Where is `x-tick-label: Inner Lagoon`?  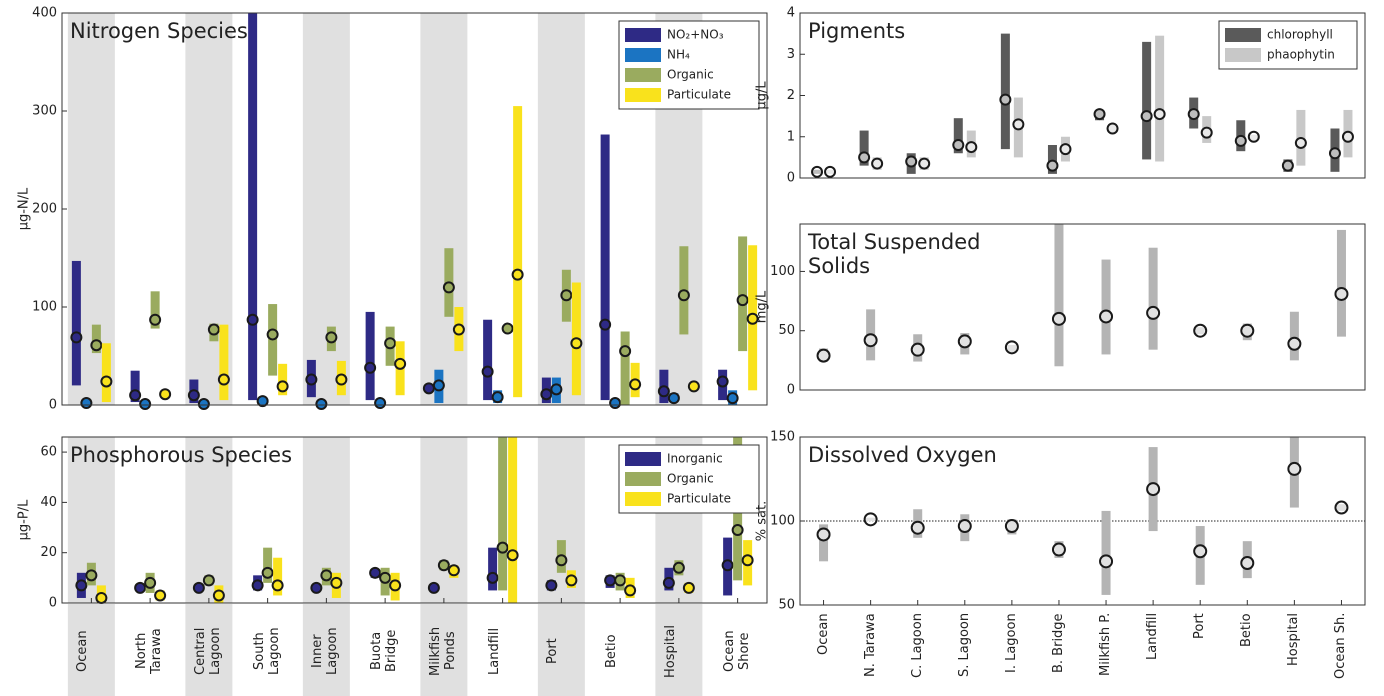
x-tick-label: Inner Lagoon is located at coordinates (325, 651).